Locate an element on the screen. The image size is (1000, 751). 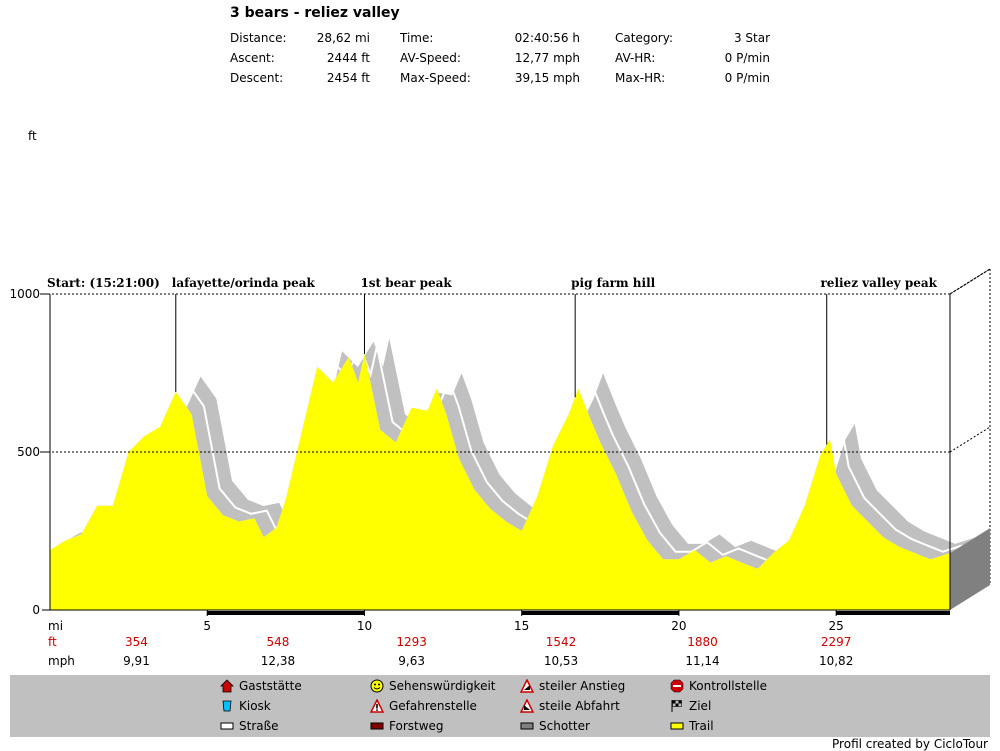
forest-road-swatch is located at coordinates (377, 726).